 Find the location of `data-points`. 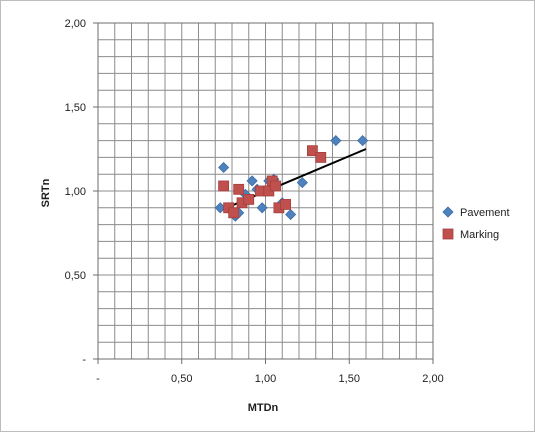

data-points is located at coordinates (291, 178).